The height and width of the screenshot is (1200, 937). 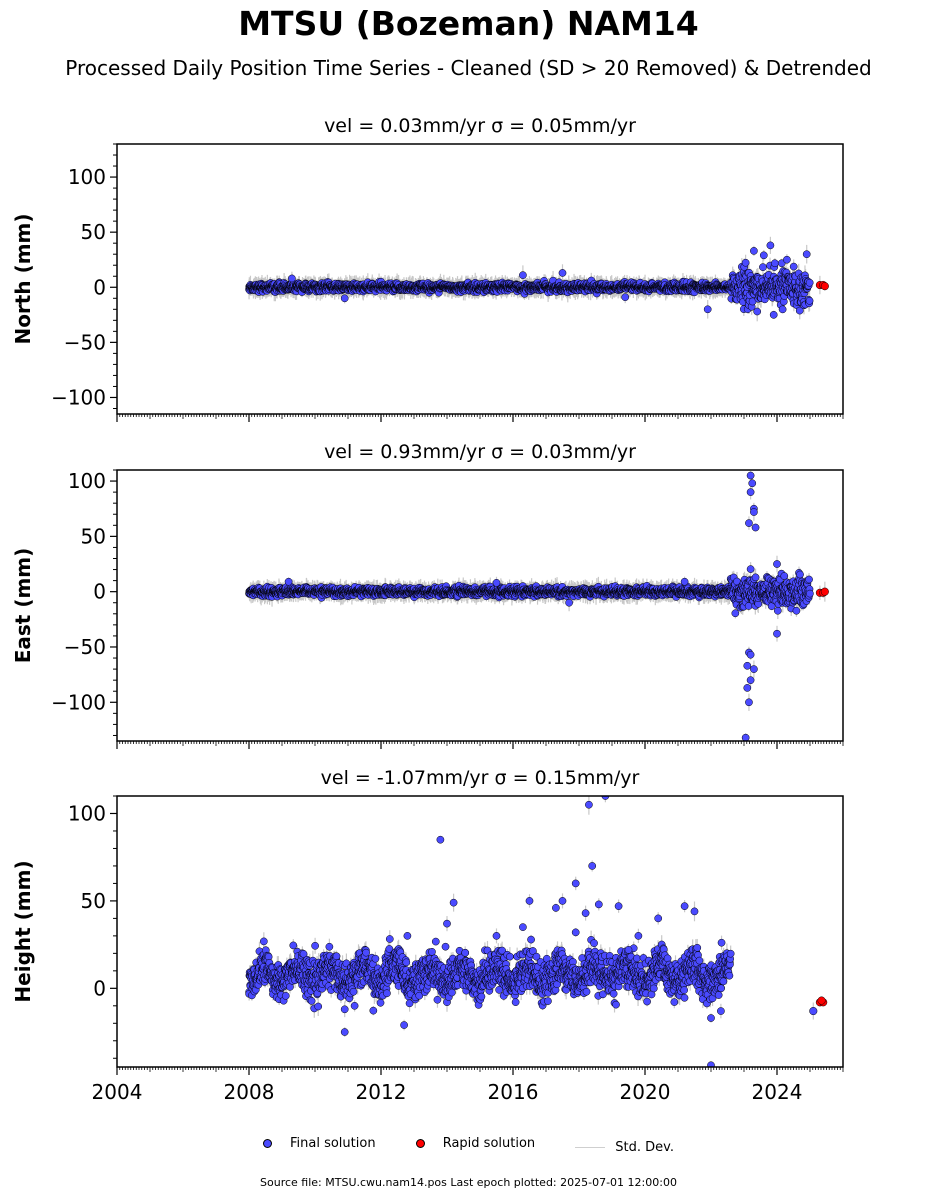 What do you see at coordinates (480, 126) in the screenshot?
I see `panel-title: vel = 0.03mm/yr σ = 0.05mm/yr` at bounding box center [480, 126].